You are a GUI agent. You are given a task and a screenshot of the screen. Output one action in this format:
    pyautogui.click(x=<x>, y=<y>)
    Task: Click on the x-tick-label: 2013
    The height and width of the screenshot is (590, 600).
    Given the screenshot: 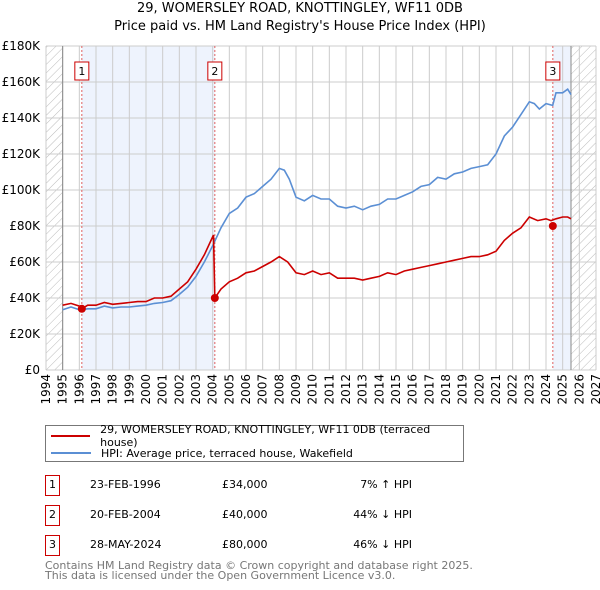 What is the action you would take?
    pyautogui.click(x=363, y=389)
    